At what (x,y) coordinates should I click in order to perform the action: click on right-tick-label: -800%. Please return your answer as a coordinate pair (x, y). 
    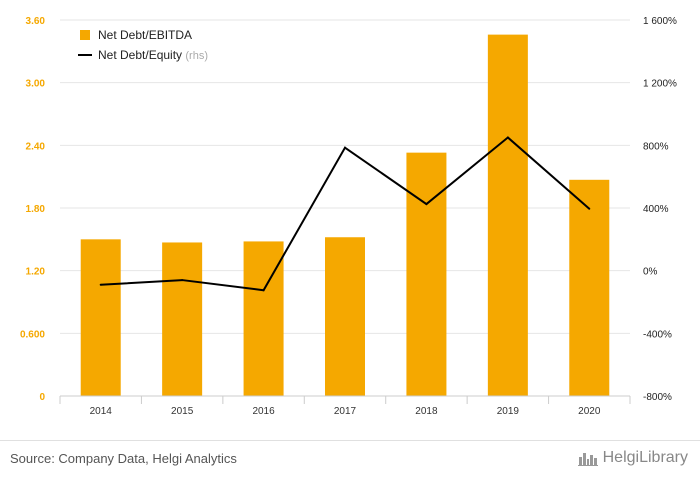
    Looking at the image, I should click on (657, 397).